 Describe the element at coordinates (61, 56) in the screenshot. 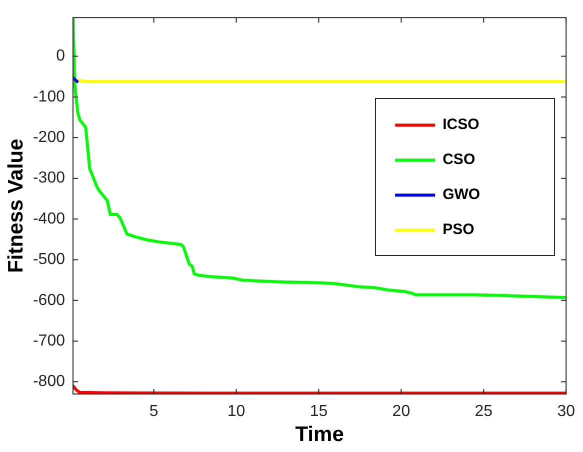

I see `y-tick-label: 0` at that location.